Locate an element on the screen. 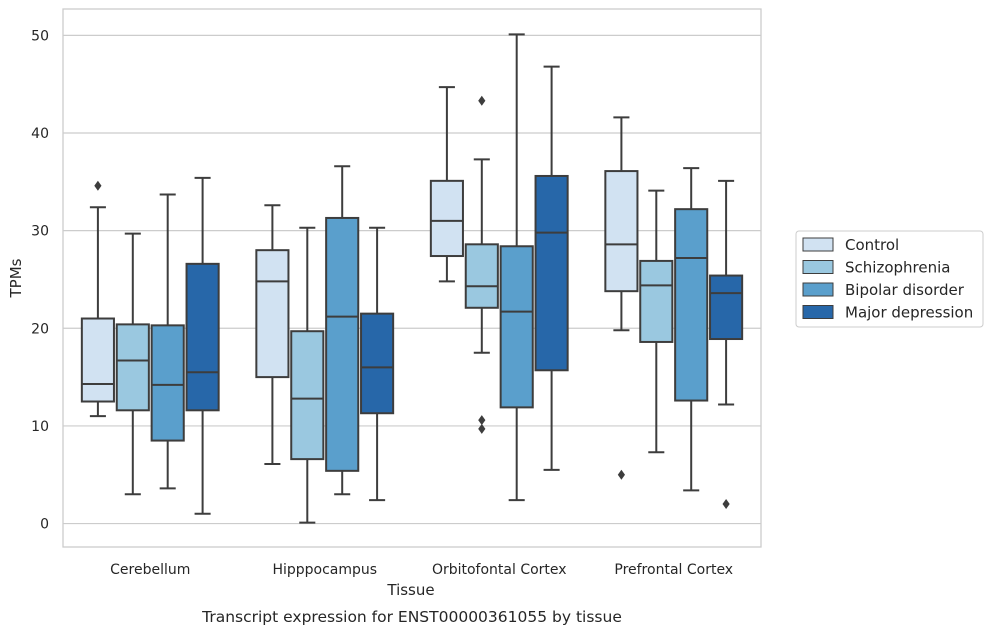  y-tick-label: 20 is located at coordinates (40, 329).